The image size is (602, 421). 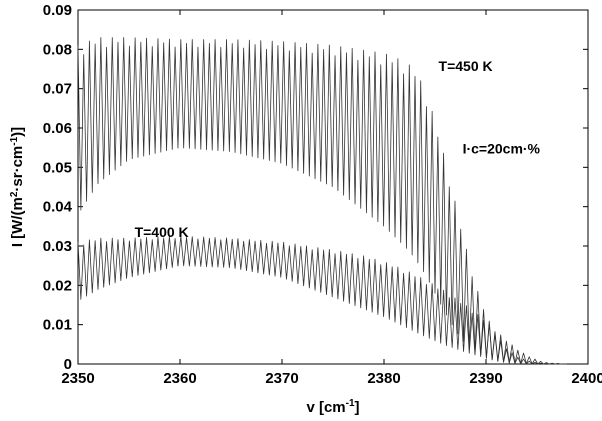 What do you see at coordinates (17, 132) in the screenshot?
I see `y-axis-title-part: )]` at bounding box center [17, 132].